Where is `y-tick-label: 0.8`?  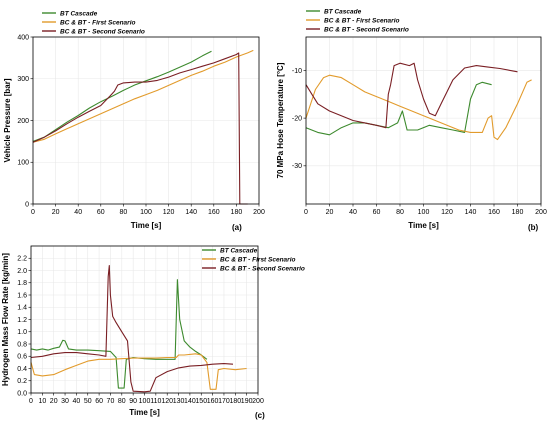
y-tick-label: 0.8 is located at coordinates (22, 344).